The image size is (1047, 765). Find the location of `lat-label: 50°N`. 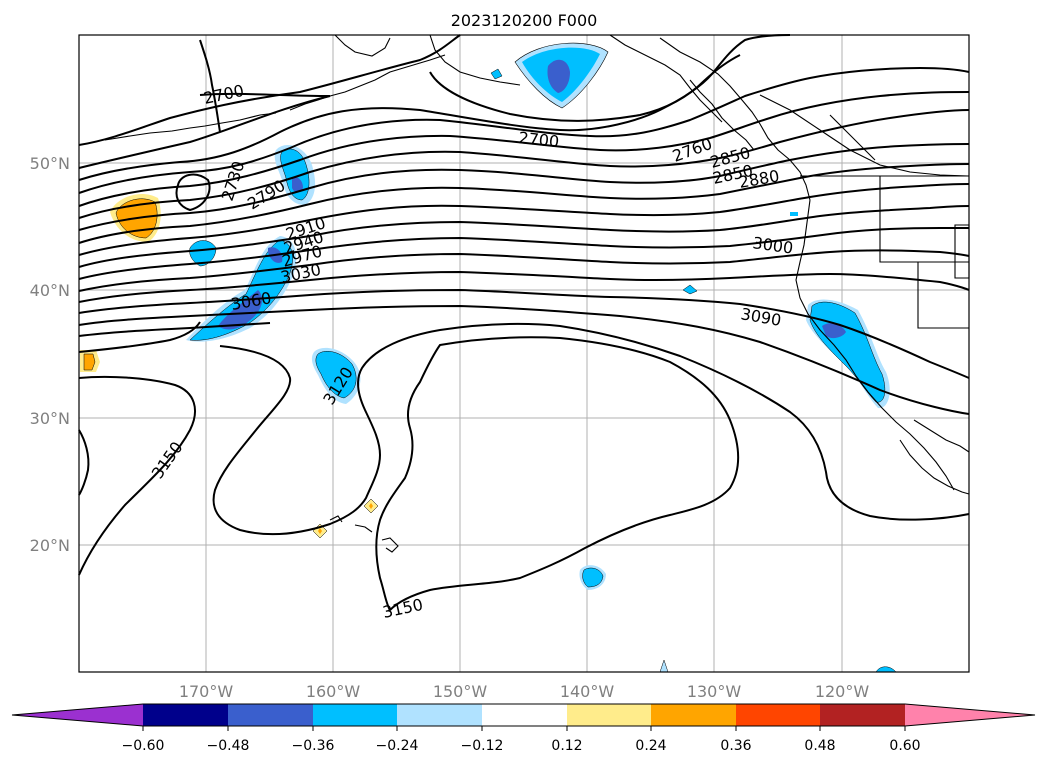

lat-label: 50°N is located at coordinates (50, 163).